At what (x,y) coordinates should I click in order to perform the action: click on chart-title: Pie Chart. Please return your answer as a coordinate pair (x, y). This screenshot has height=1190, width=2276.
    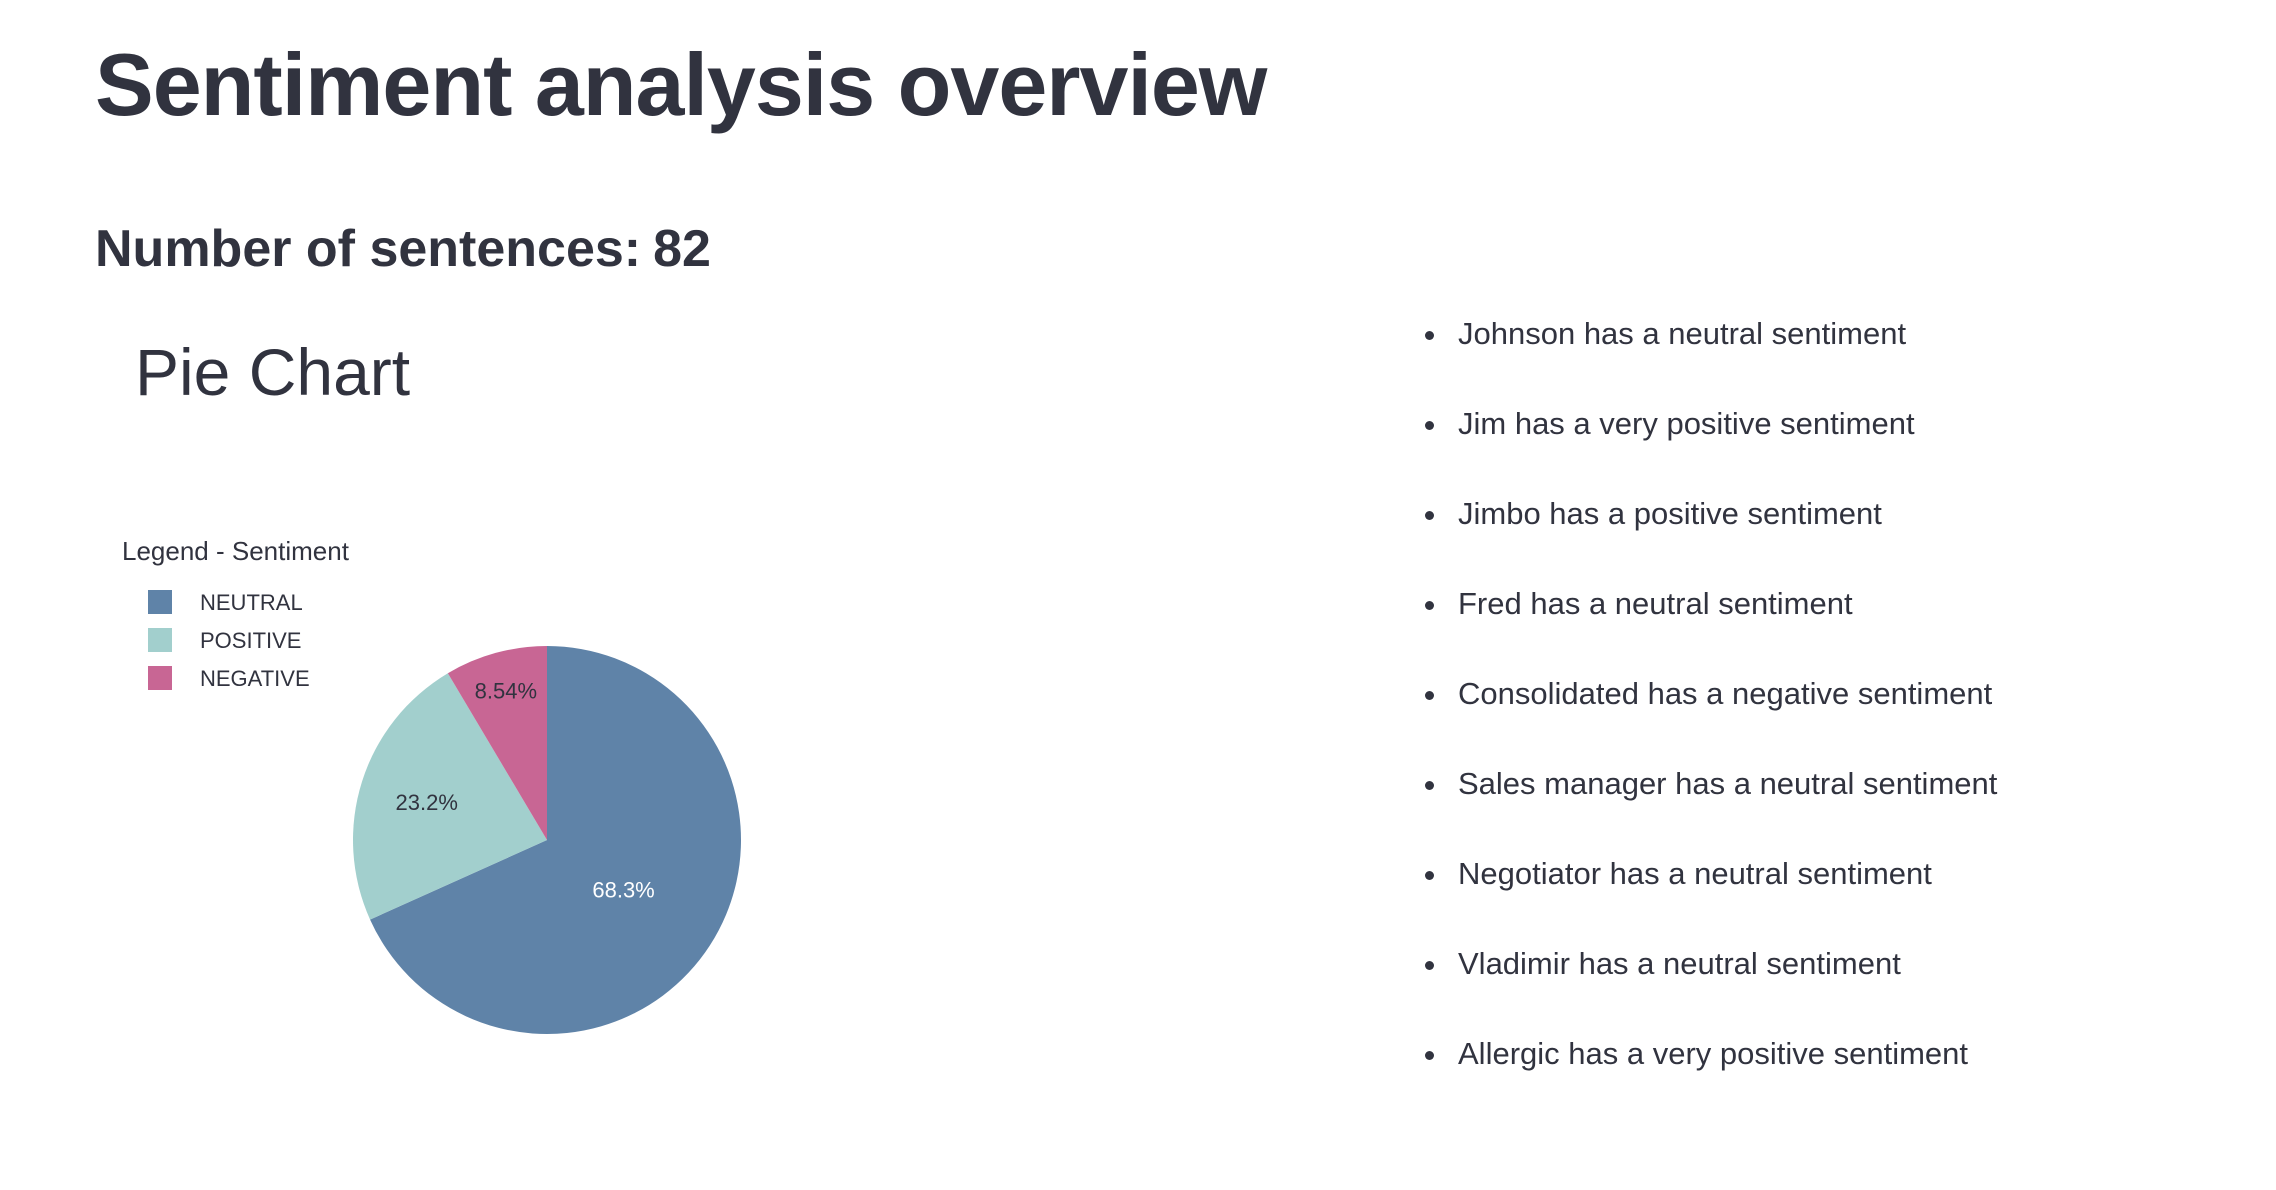
    Looking at the image, I should click on (272, 372).